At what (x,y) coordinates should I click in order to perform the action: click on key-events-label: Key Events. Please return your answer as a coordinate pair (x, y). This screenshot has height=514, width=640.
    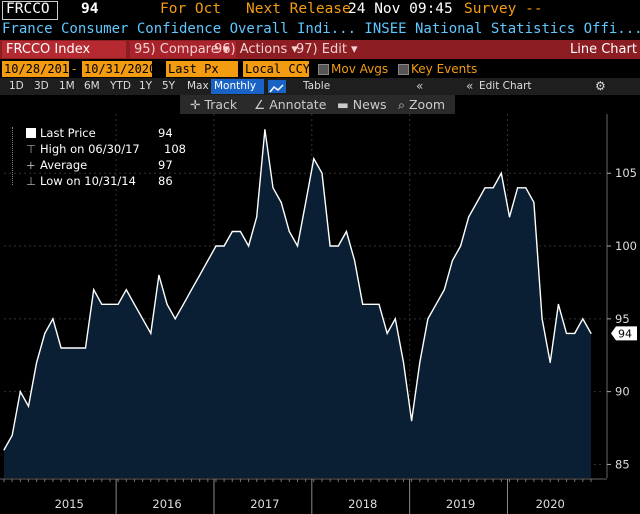
    Looking at the image, I should click on (444, 69).